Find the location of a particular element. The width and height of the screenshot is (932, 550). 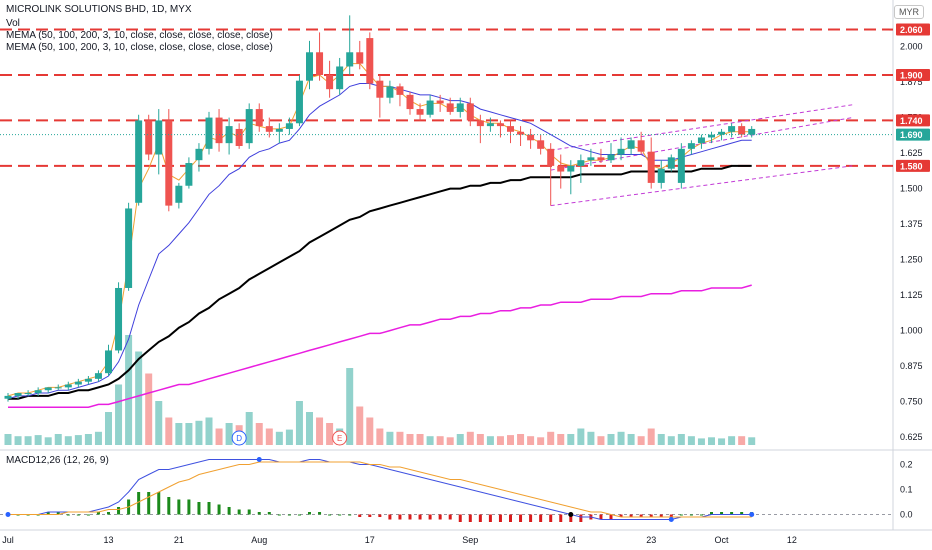

event-marker is located at coordinates (340, 438).